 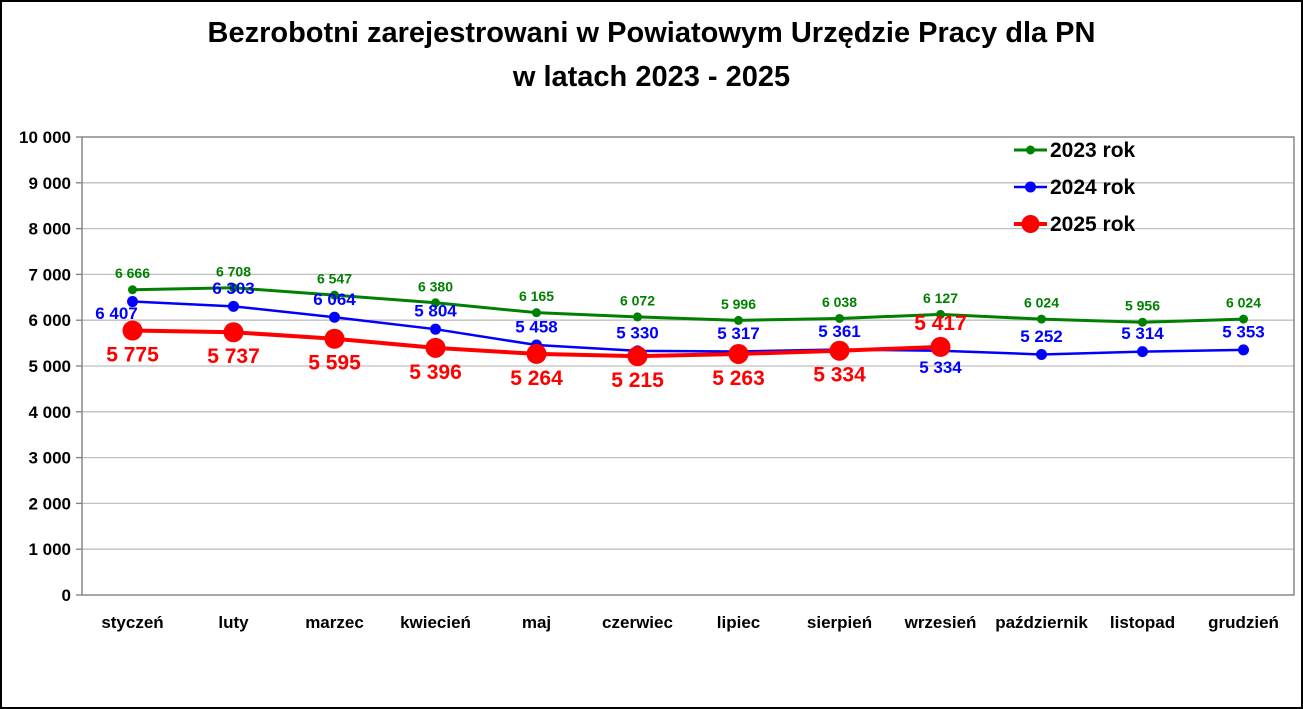 What do you see at coordinates (637, 622) in the screenshot?
I see `x-axis-category-label: czerwiec` at bounding box center [637, 622].